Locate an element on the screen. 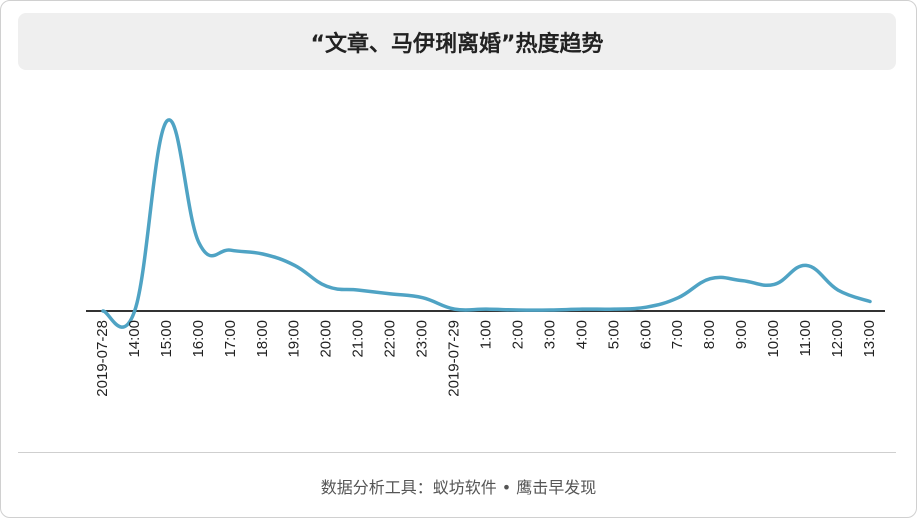 The image size is (917, 518). x-tick-label: 6:00 is located at coordinates (645, 334).